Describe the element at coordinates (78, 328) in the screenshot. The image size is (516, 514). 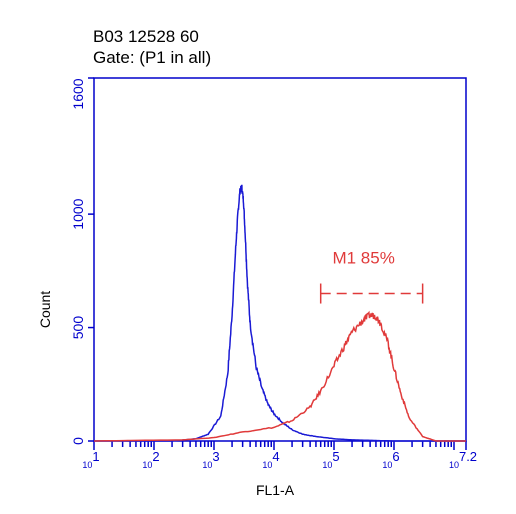
I see `y-tick-label: 500` at that location.